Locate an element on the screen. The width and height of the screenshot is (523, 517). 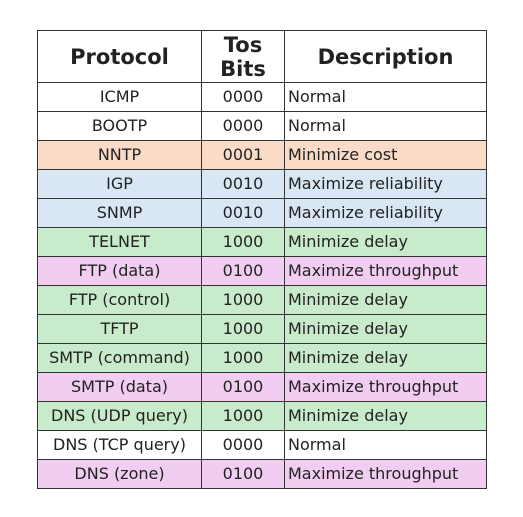
tos-header-line1: Tos is located at coordinates (243, 44).